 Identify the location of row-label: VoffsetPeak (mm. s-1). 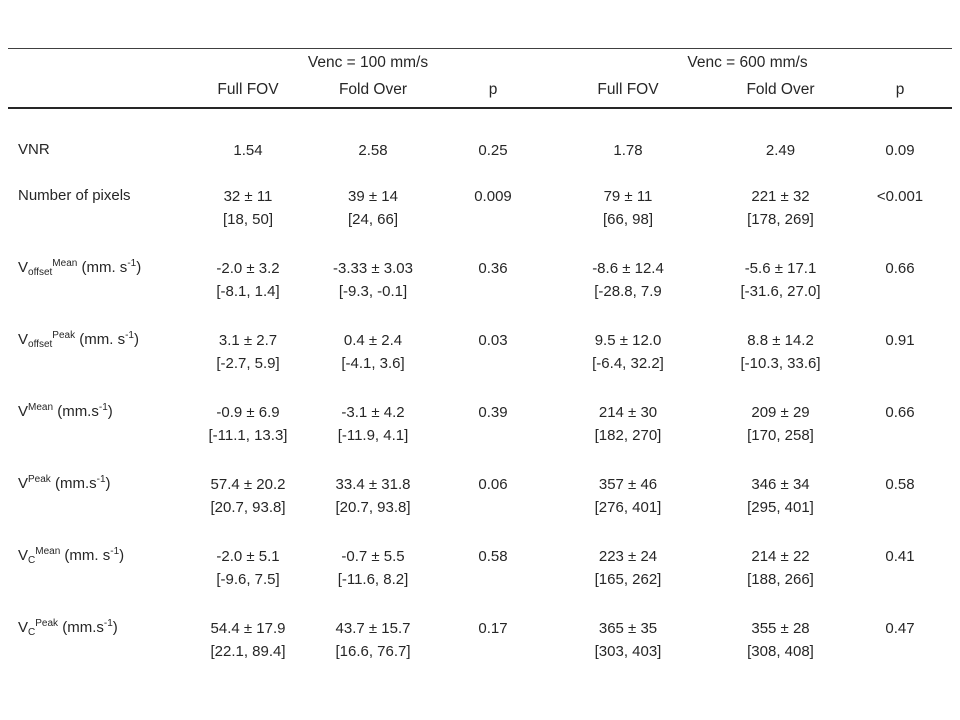
(100, 347).